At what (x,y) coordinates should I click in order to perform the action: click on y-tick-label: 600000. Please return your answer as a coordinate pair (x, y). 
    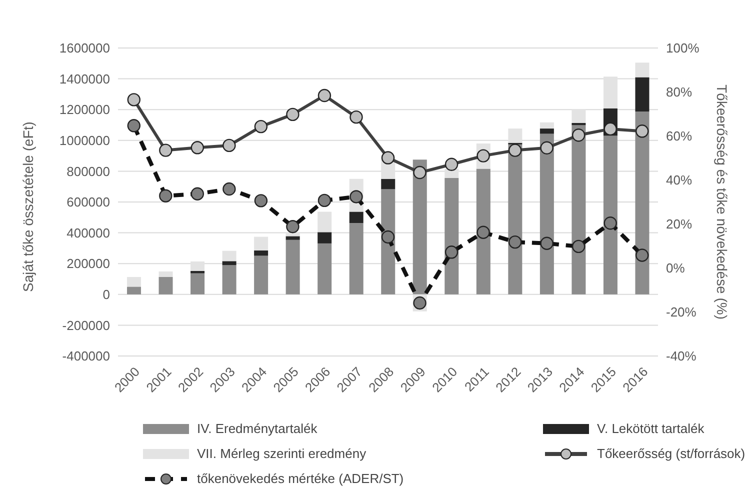
    Looking at the image, I should click on (88, 202).